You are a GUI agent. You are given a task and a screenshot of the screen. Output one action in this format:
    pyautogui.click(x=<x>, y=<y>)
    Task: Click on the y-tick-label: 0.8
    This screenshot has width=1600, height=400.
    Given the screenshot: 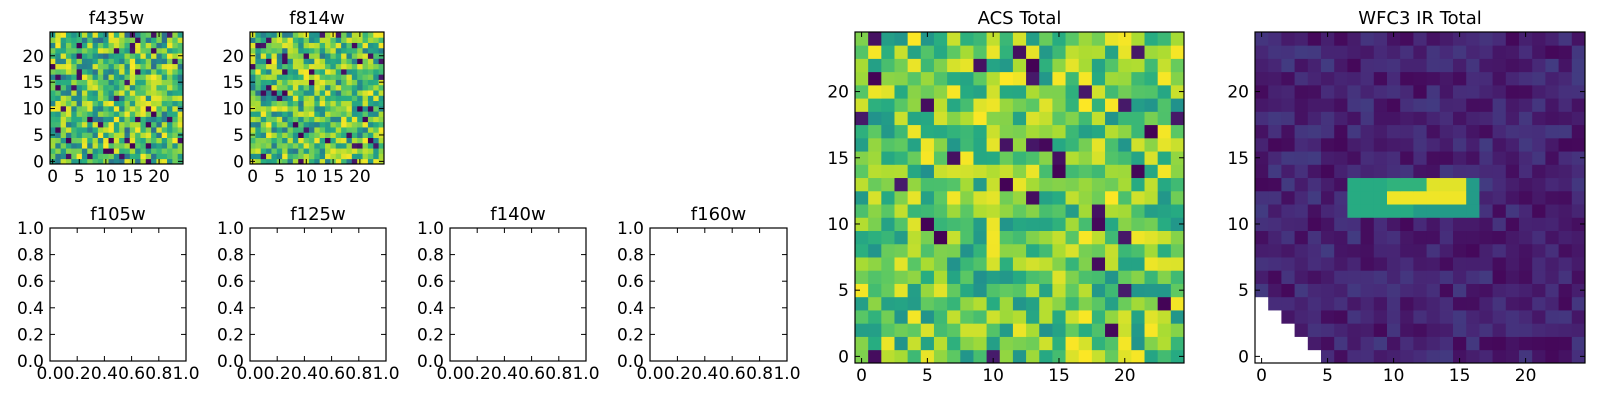 What is the action you would take?
    pyautogui.click(x=30, y=256)
    